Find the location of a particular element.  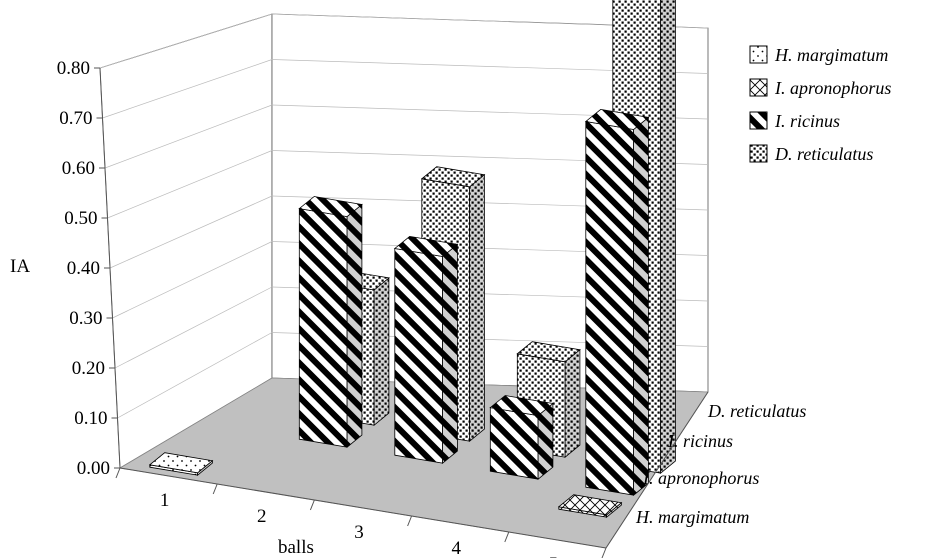

depth-label: I. apronophorus is located at coordinates (700, 478).